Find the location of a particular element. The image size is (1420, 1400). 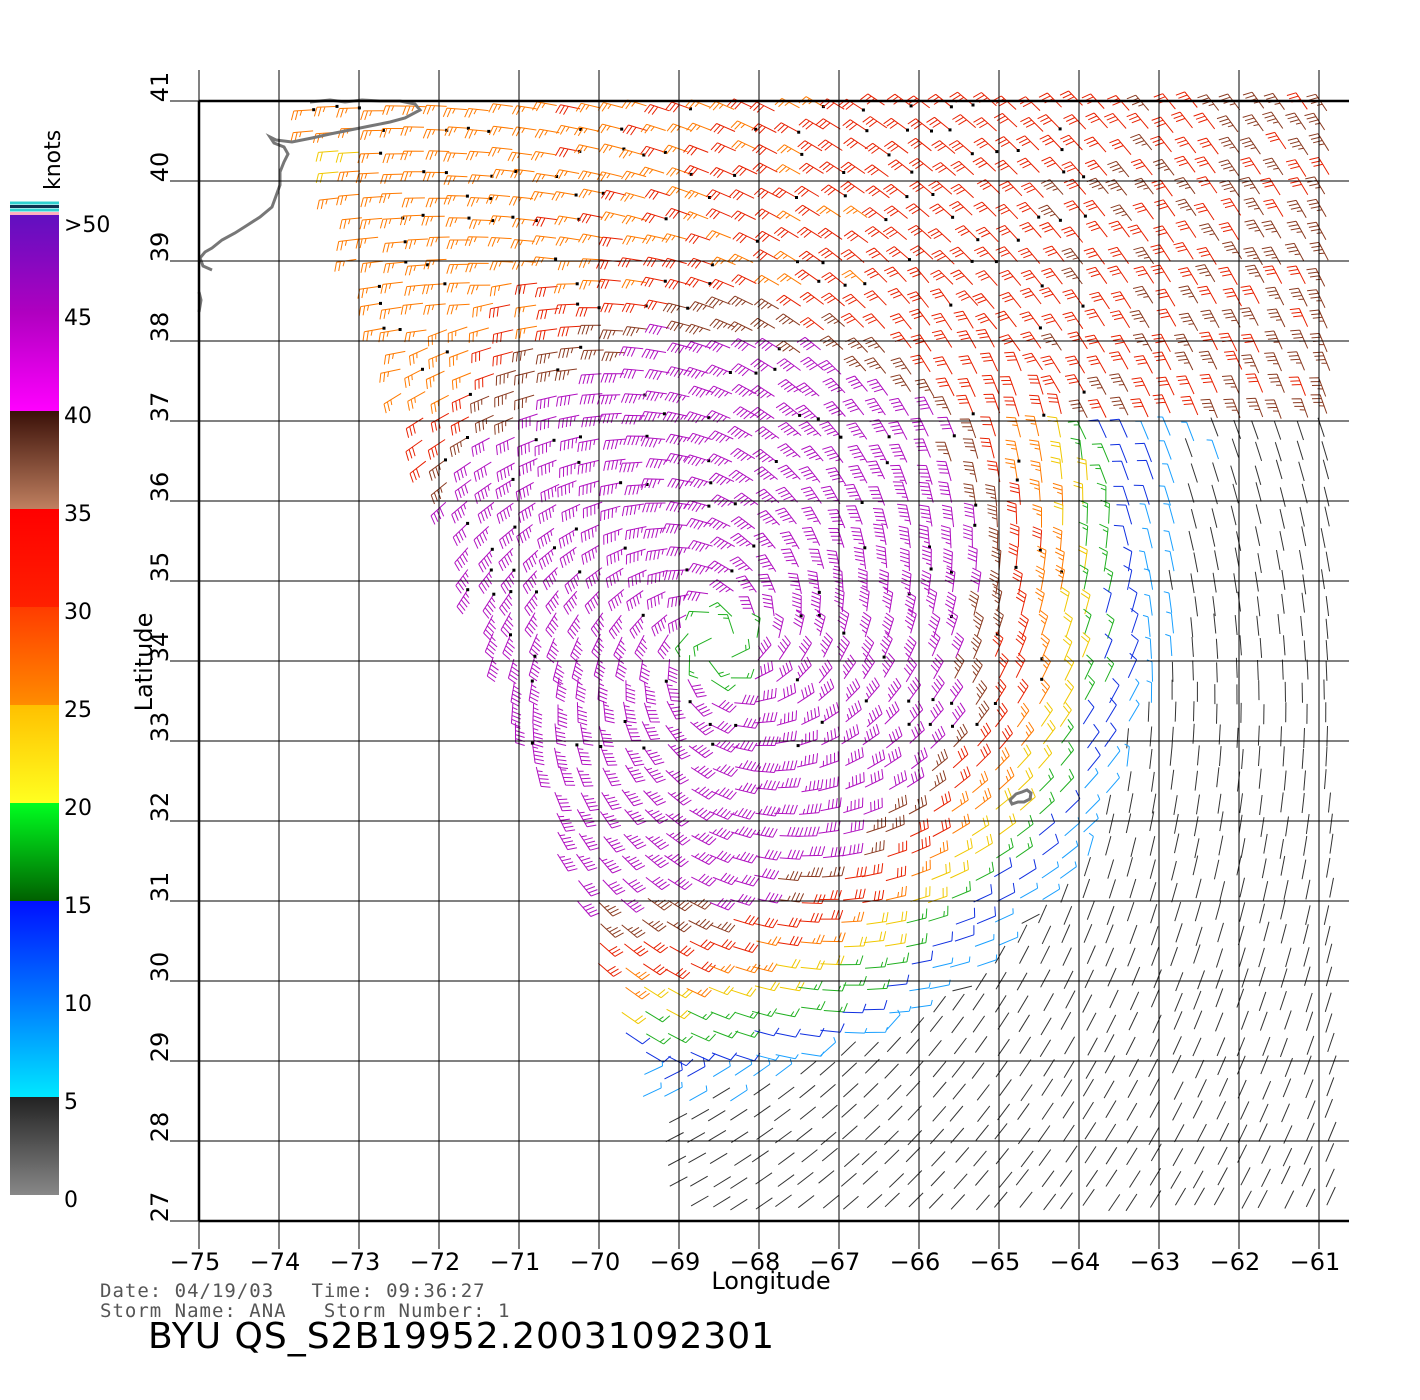

latitude-tick-label: 40 is located at coordinates (160, 167).